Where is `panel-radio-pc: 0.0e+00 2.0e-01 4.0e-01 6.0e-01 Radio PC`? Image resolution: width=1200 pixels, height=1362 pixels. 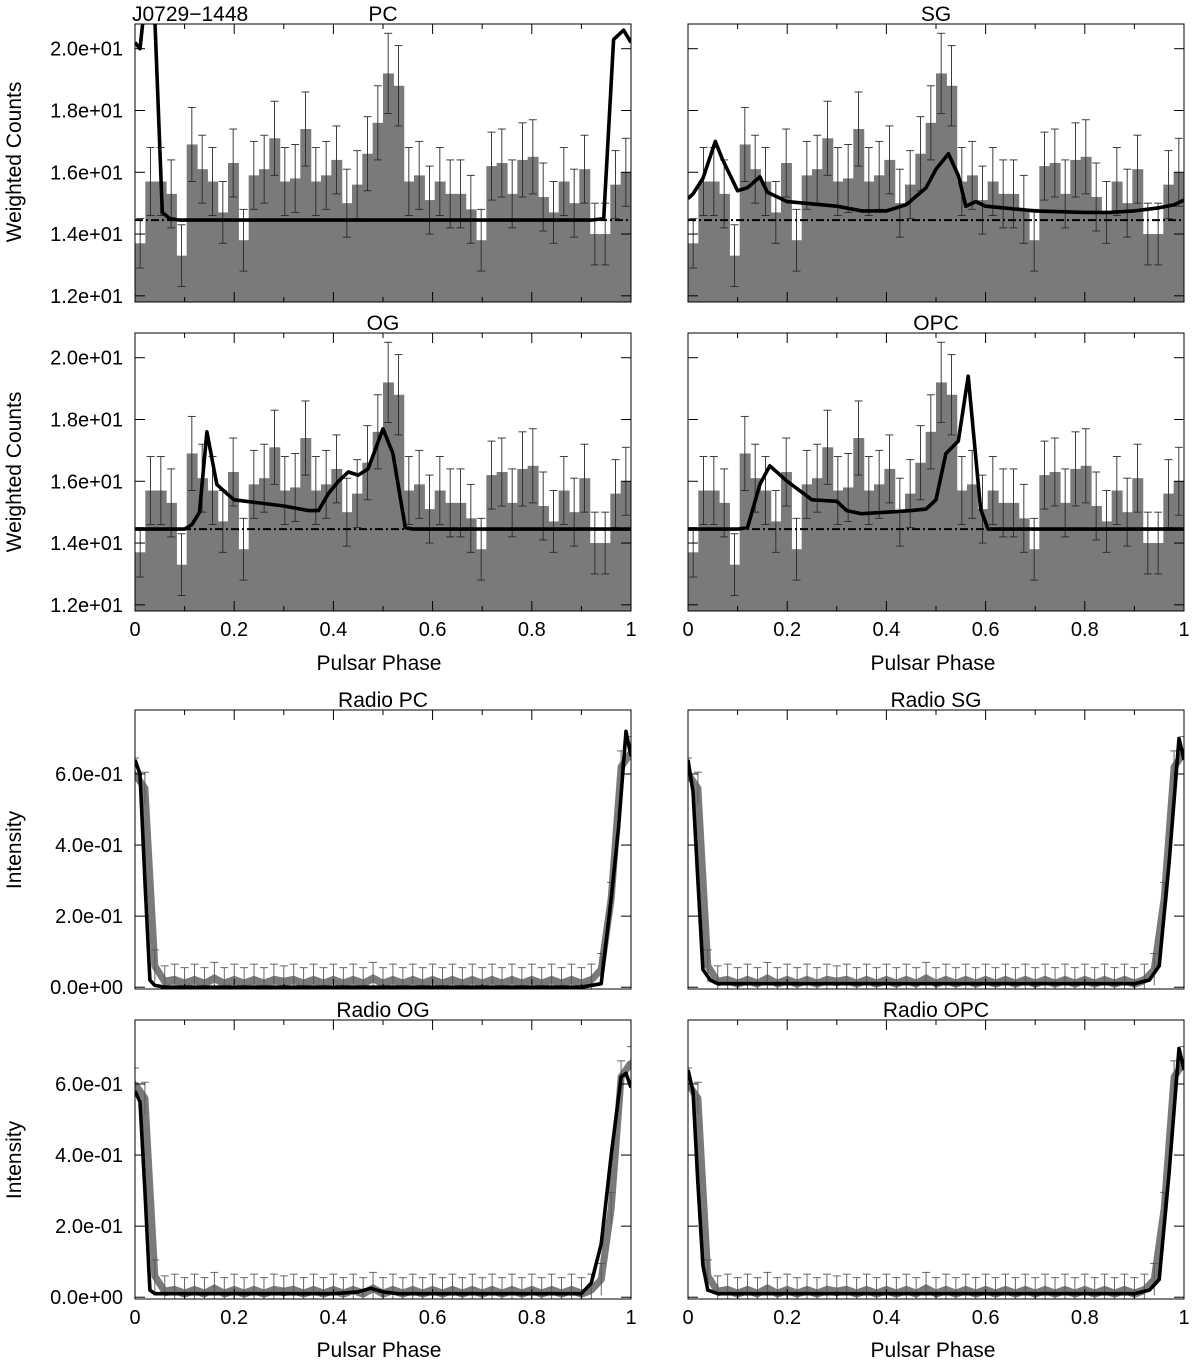
panel-radio-pc: 0.0e+00 2.0e-01 4.0e-01 6.0e-01 Radio PC is located at coordinates (341, 844).